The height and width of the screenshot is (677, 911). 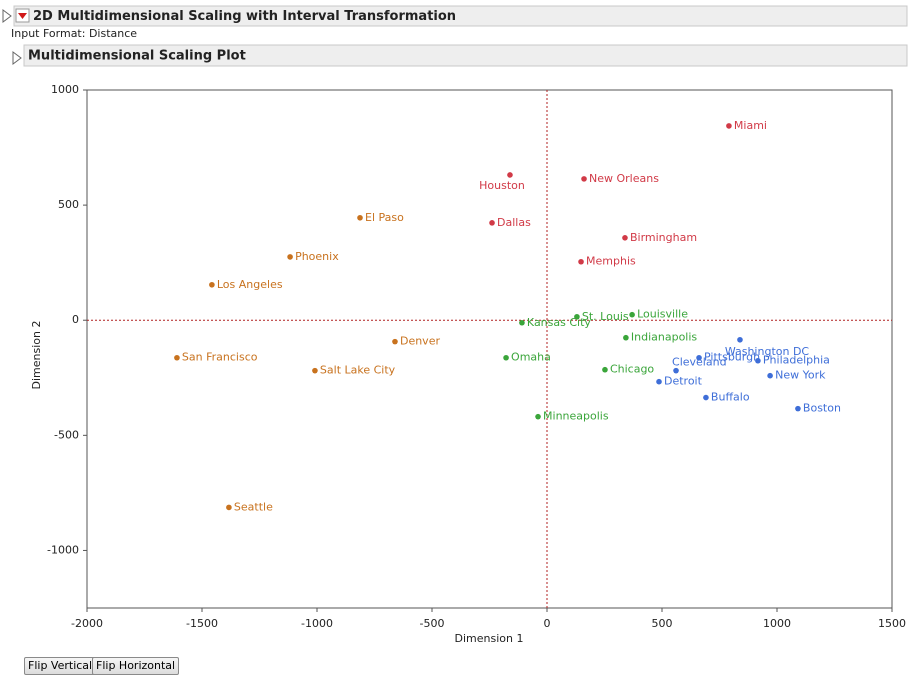 I want to click on point-label: Memphis, so click(x=611, y=261).